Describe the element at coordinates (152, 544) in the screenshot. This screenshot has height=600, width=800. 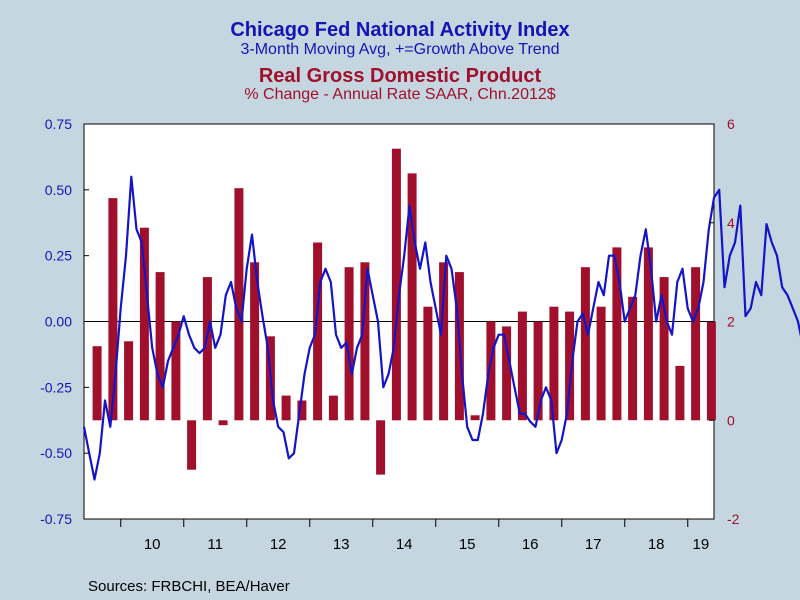
I see `x-tick-label: 10` at that location.